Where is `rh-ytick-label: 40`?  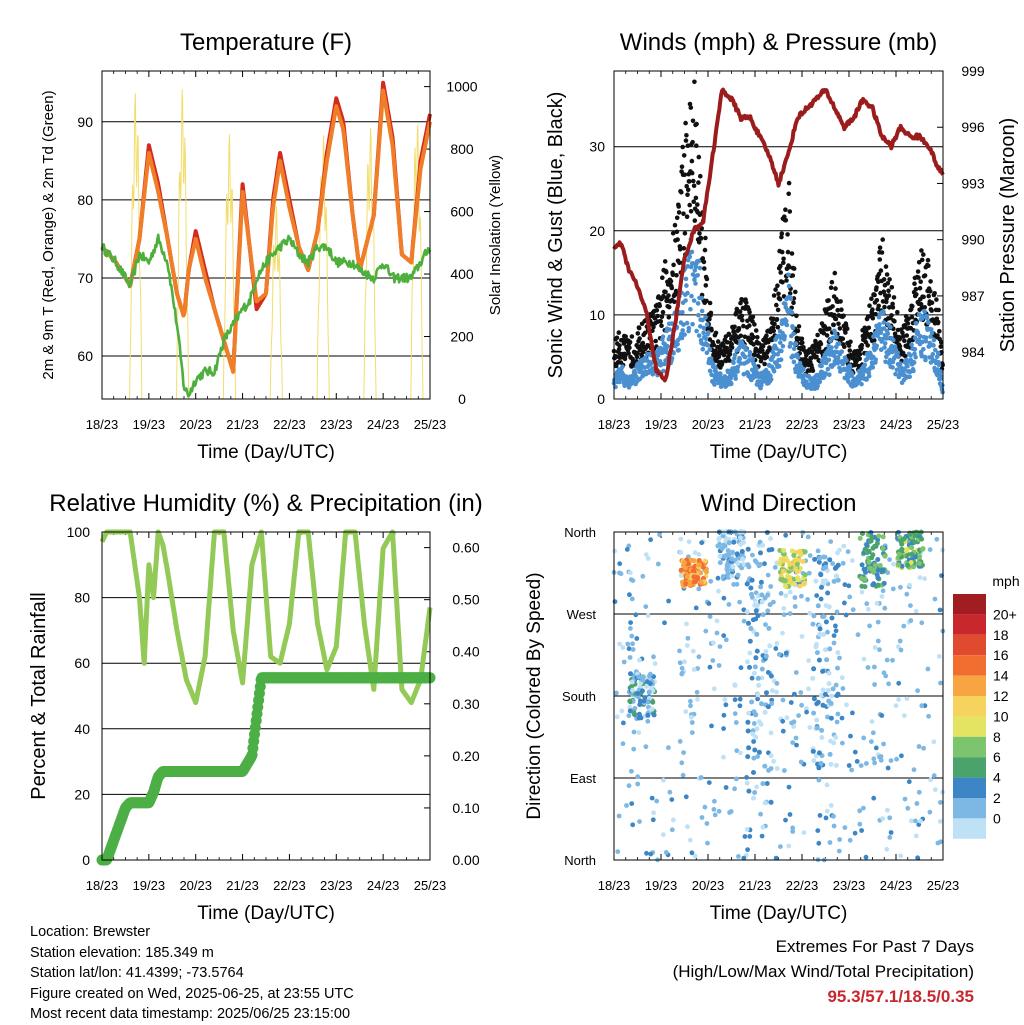 rh-ytick-label: 40 is located at coordinates (82, 729).